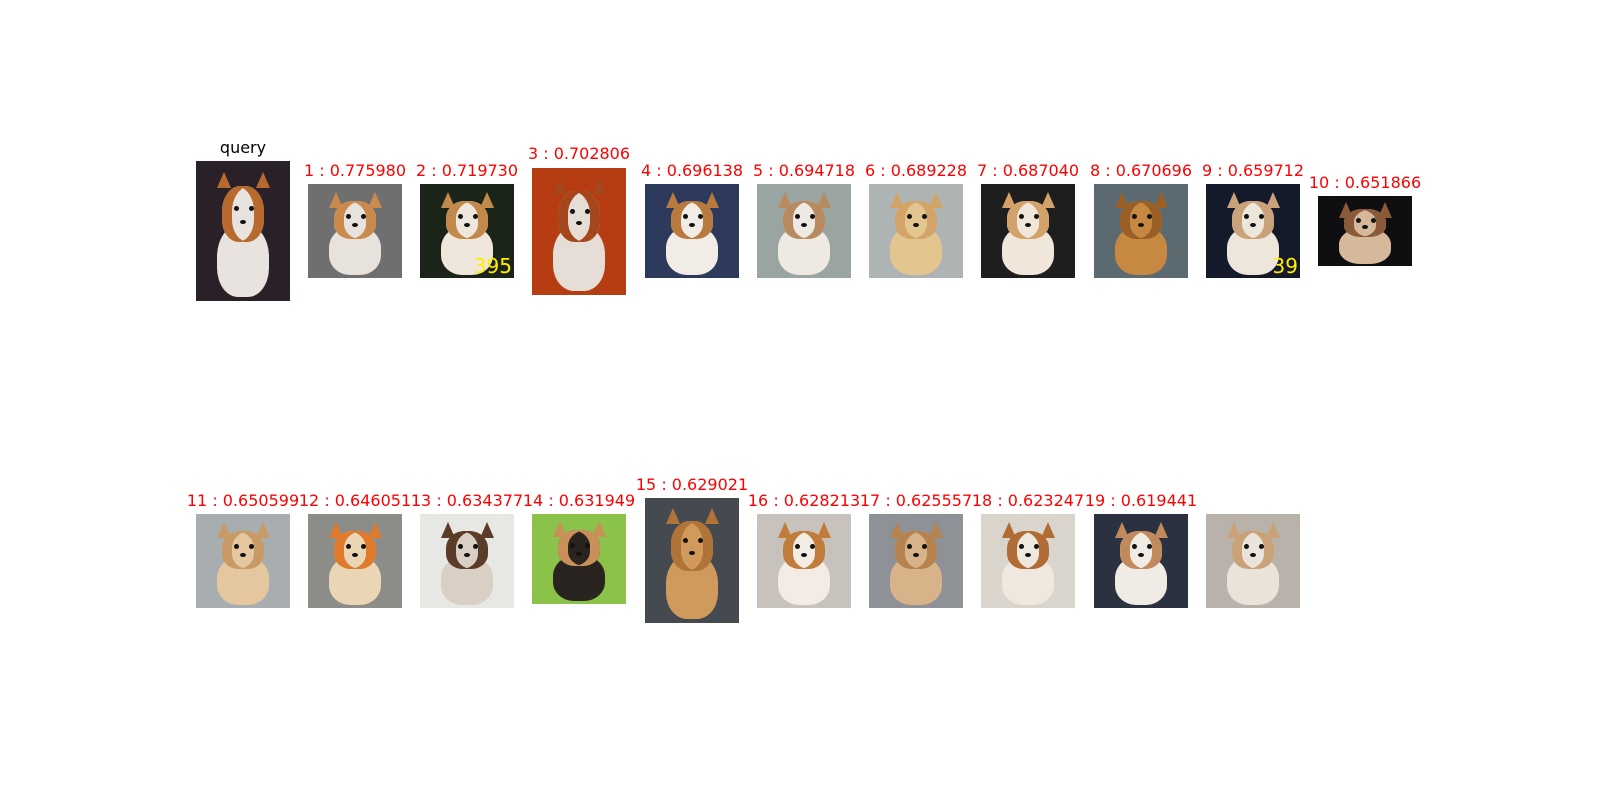 This screenshot has width=1600, height=800. Describe the element at coordinates (804, 170) in the screenshot. I see `result-score-label: 5 : 0.694718` at that location.